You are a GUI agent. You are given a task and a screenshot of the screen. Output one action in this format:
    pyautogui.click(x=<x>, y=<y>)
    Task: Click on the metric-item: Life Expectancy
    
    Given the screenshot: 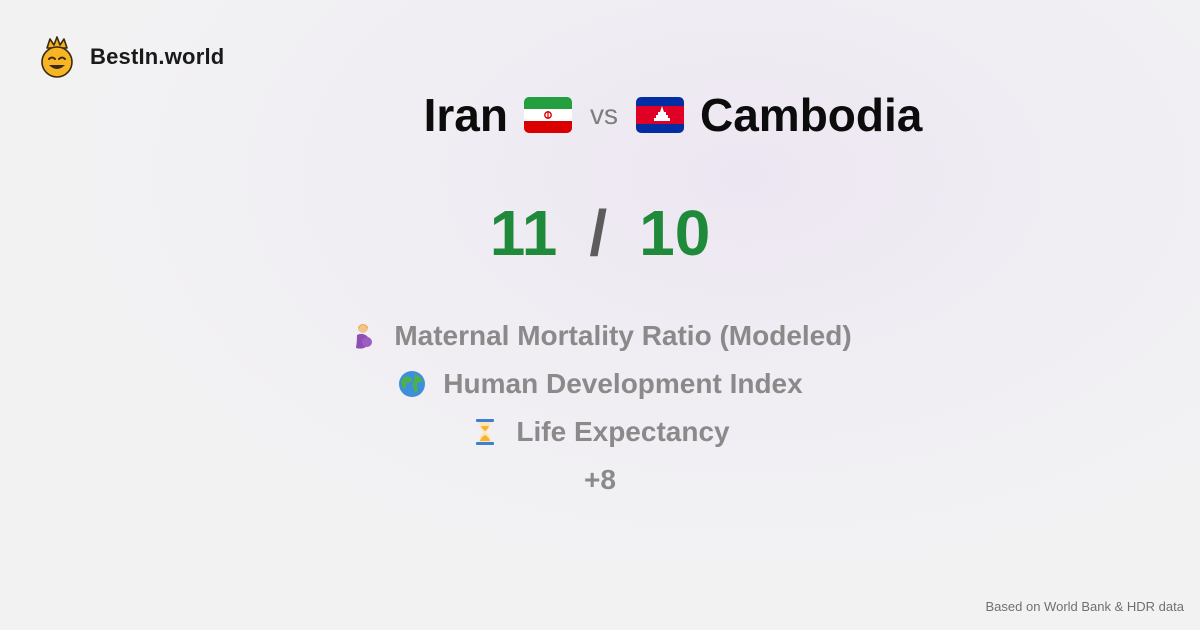 What is the action you would take?
    pyautogui.click(x=600, y=432)
    